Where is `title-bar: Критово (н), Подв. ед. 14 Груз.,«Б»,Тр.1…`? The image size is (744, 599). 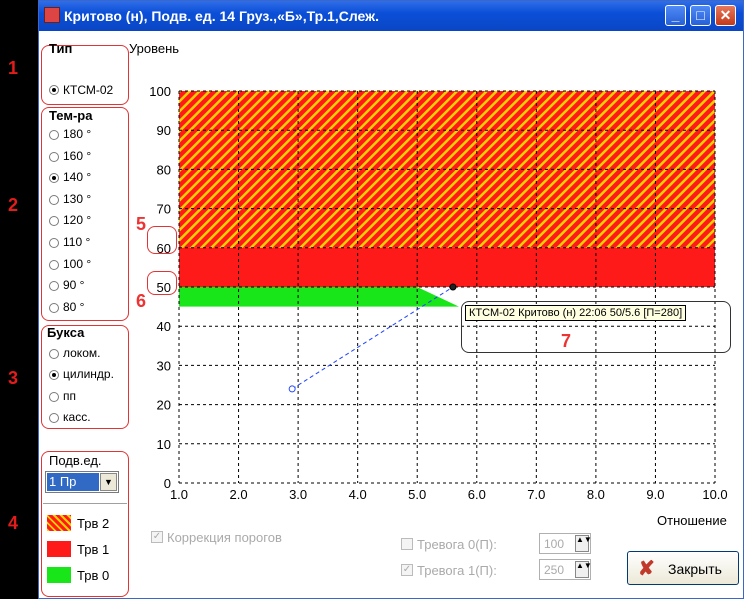 title-bar: Критово (н), Подв. ед. 14 Груз.,«Б»,Тр.1… is located at coordinates (391, 16).